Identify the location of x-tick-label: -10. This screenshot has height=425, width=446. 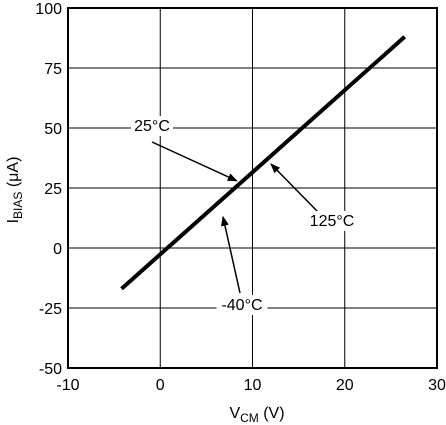
(67, 385).